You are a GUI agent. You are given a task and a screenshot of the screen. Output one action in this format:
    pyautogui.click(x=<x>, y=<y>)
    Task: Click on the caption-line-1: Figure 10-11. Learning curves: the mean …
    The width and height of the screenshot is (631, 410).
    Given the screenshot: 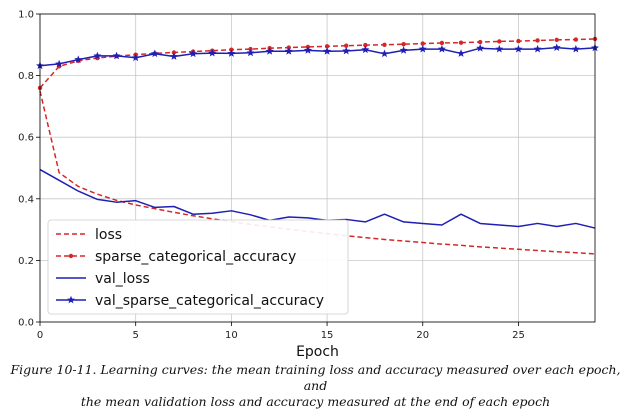 What is the action you would take?
    pyautogui.click(x=315, y=377)
    